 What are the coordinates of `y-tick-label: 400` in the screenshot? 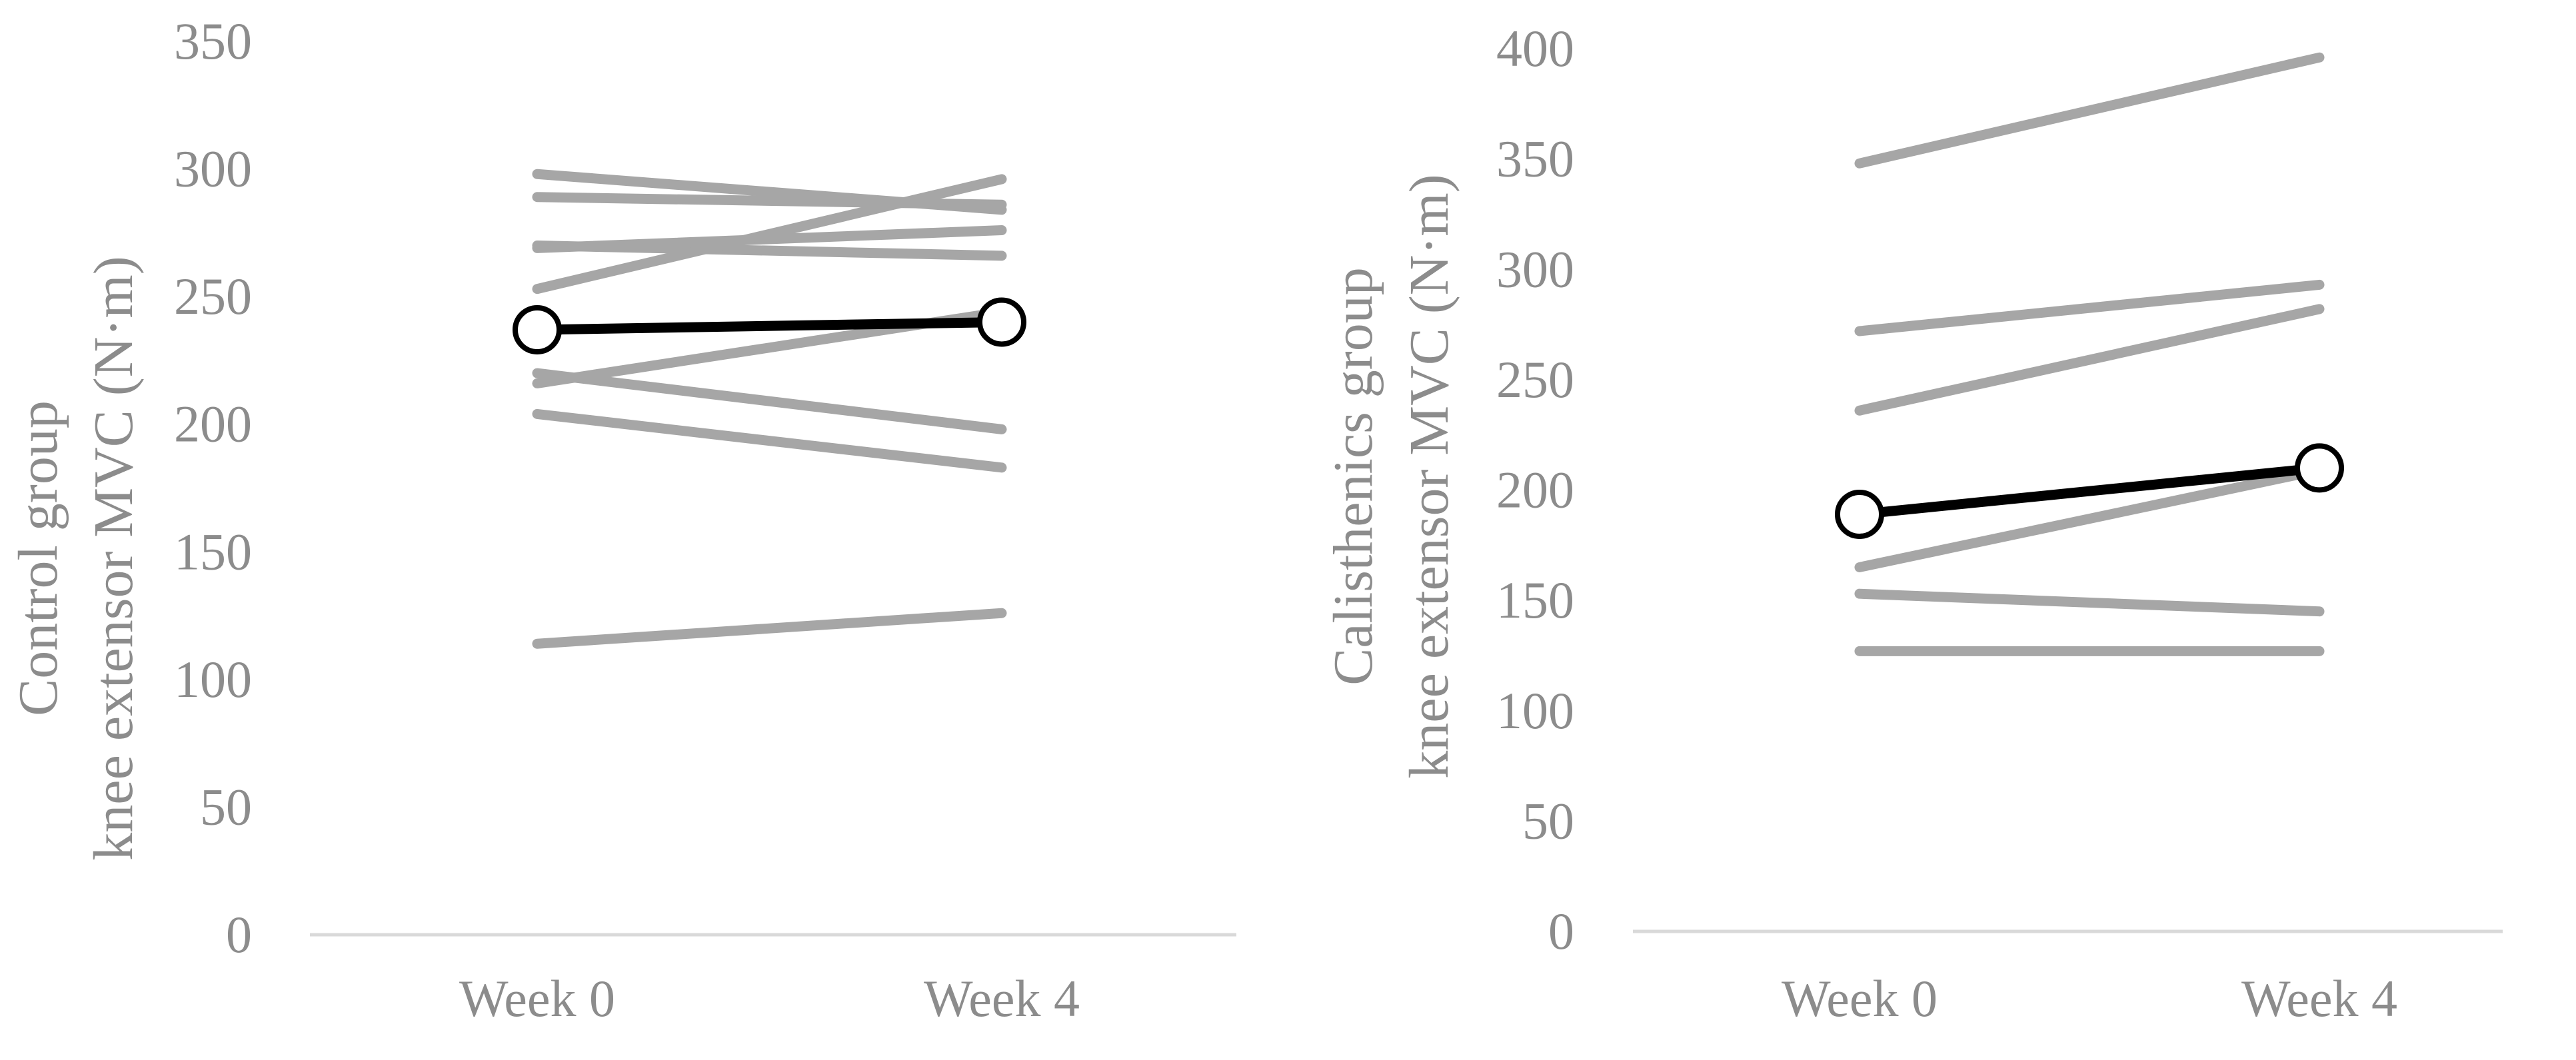 It's located at (1535, 48).